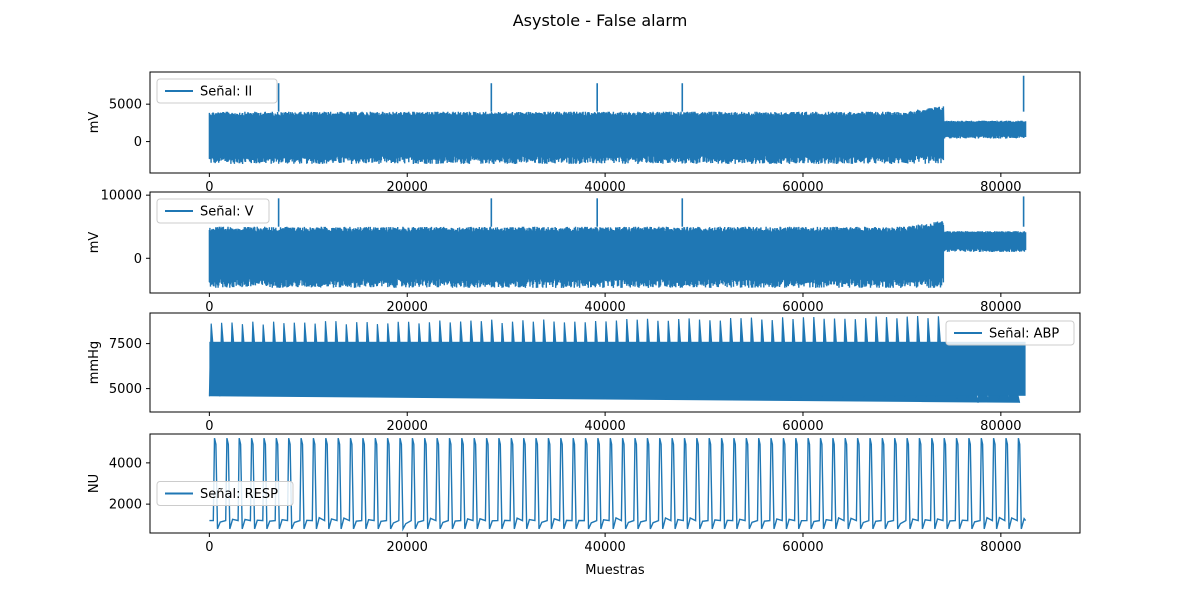 Image resolution: width=1200 pixels, height=600 pixels. Describe the element at coordinates (125, 463) in the screenshot. I see `y-tick-label: 4000` at that location.